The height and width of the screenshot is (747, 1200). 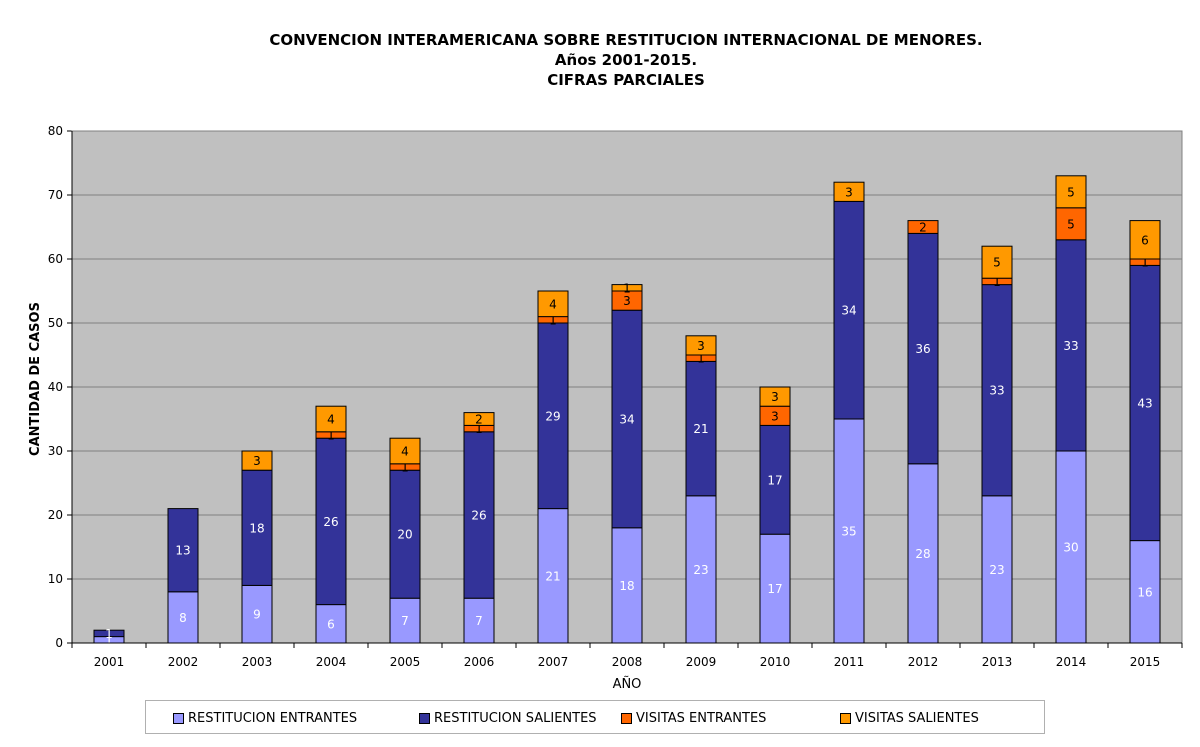 I want to click on legend-item-visitas-entrantes: VISITAS ENTRANTES, so click(x=693, y=718).